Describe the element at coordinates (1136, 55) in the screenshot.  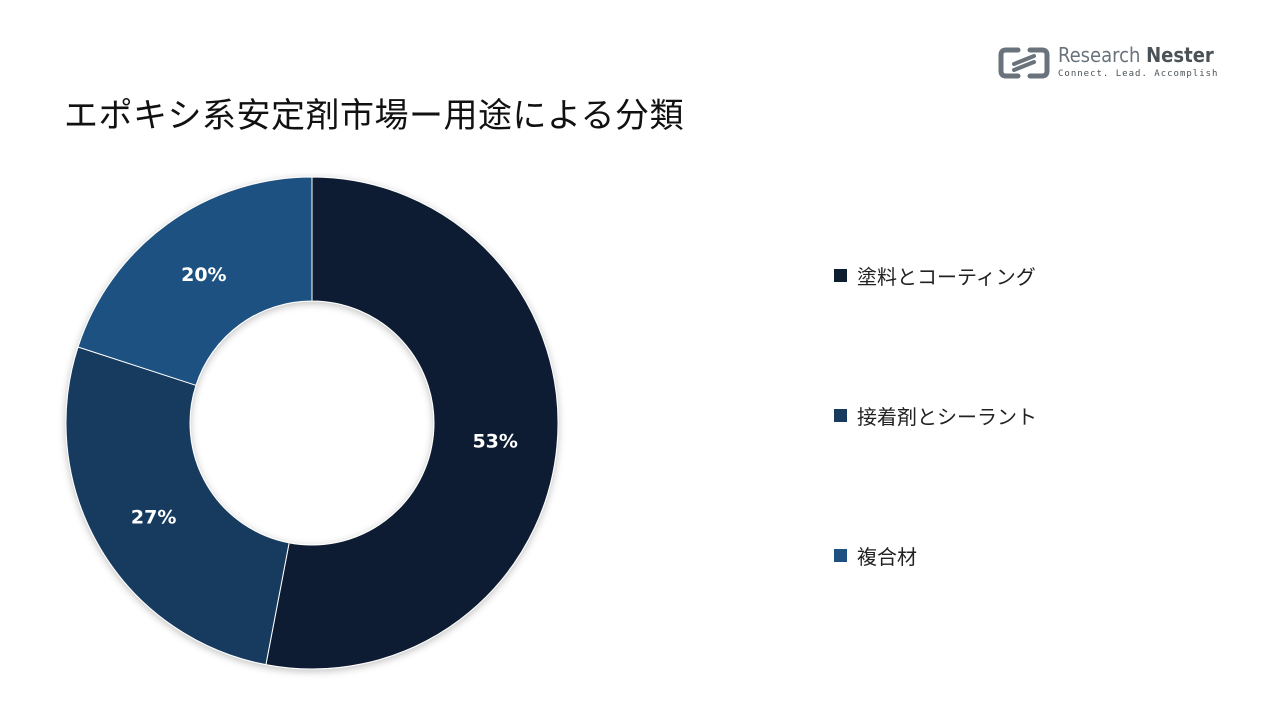
I see `logo-brand: Research Nester` at that location.